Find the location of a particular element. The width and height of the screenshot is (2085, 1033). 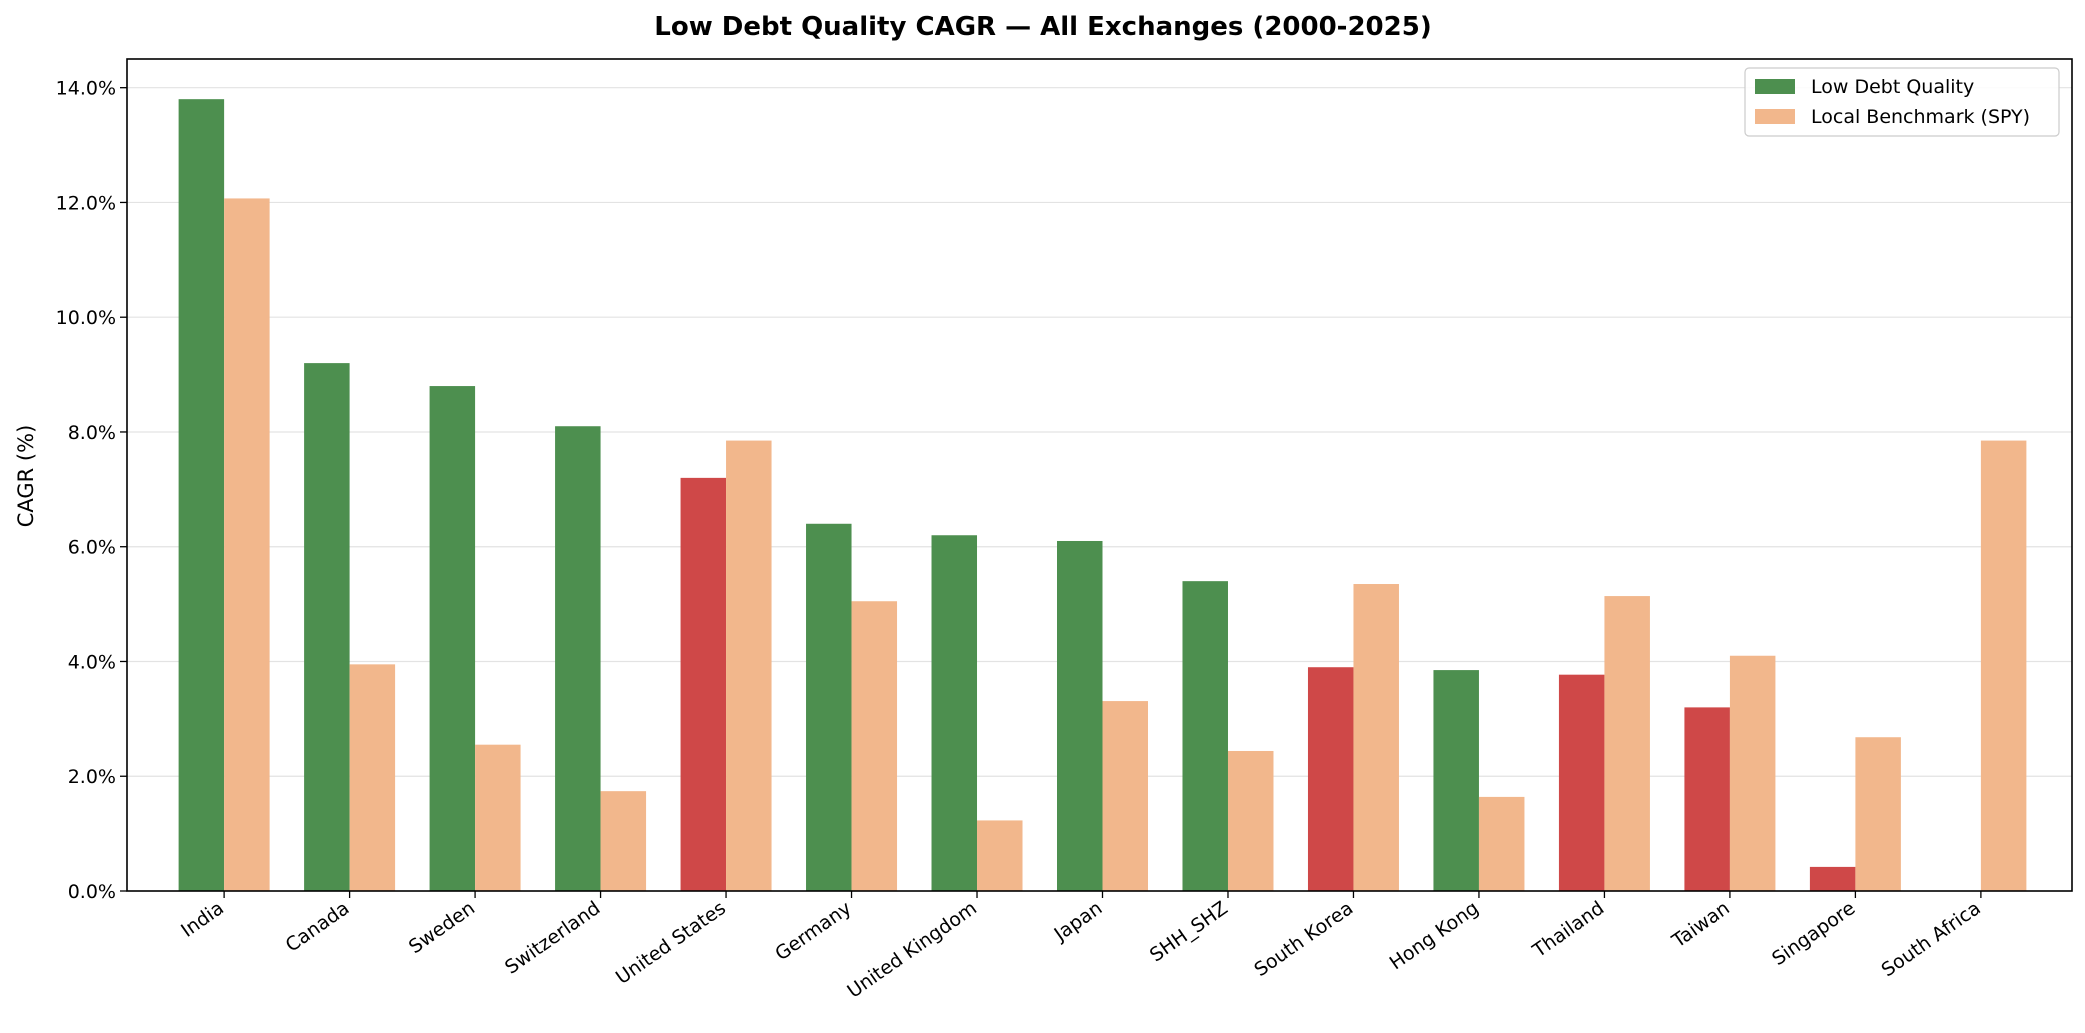

x-tick-label: SHH_SHZ is located at coordinates (1189, 931).